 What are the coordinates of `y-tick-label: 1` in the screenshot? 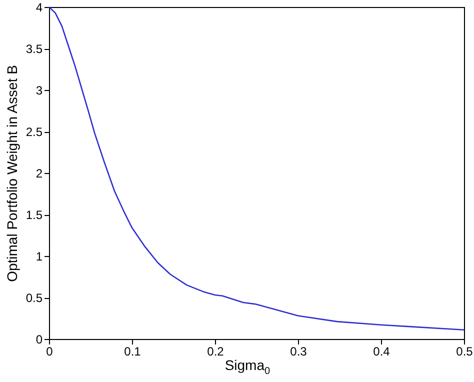 It's located at (39, 257).